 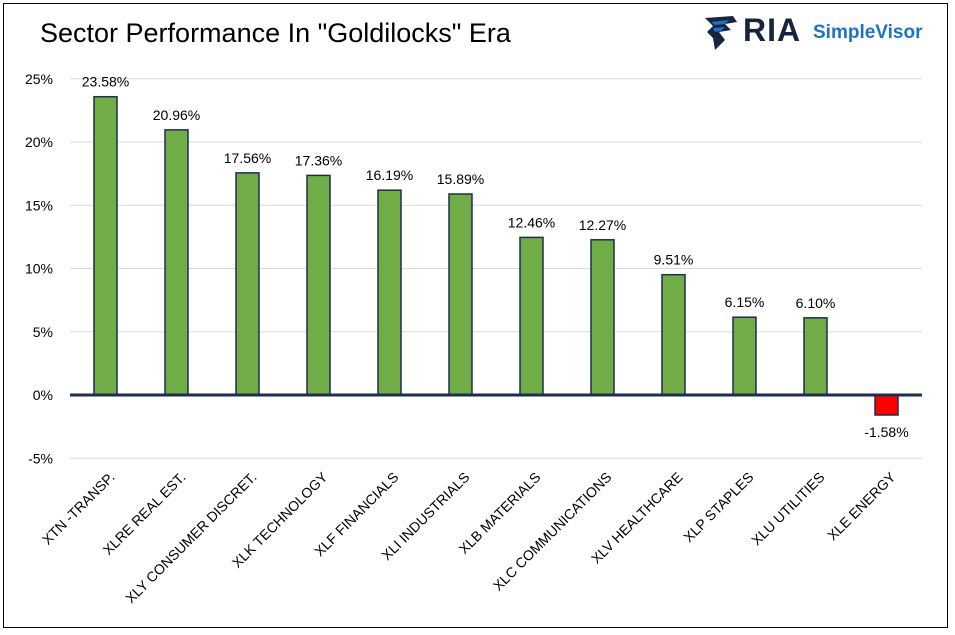 What do you see at coordinates (318, 160) in the screenshot?
I see `data-label: 17.36%` at bounding box center [318, 160].